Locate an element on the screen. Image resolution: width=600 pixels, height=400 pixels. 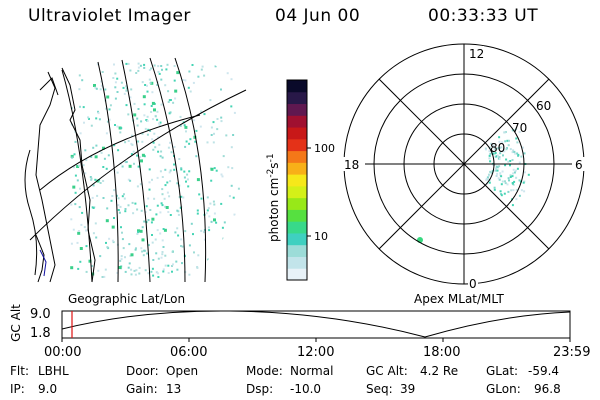
orbit-xtick-1800: 18:00 is located at coordinates (442, 352).